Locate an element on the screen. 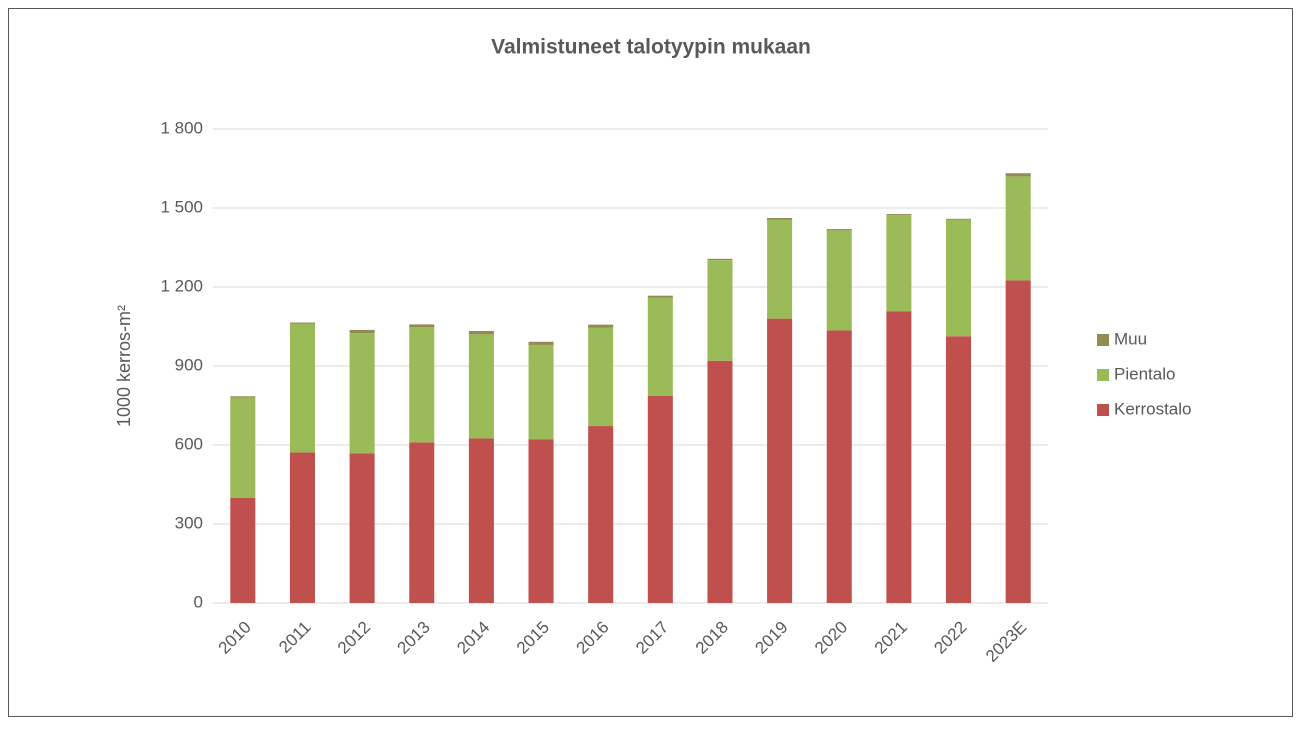 The height and width of the screenshot is (730, 1301). y-tick-label: 900 is located at coordinates (189, 364).